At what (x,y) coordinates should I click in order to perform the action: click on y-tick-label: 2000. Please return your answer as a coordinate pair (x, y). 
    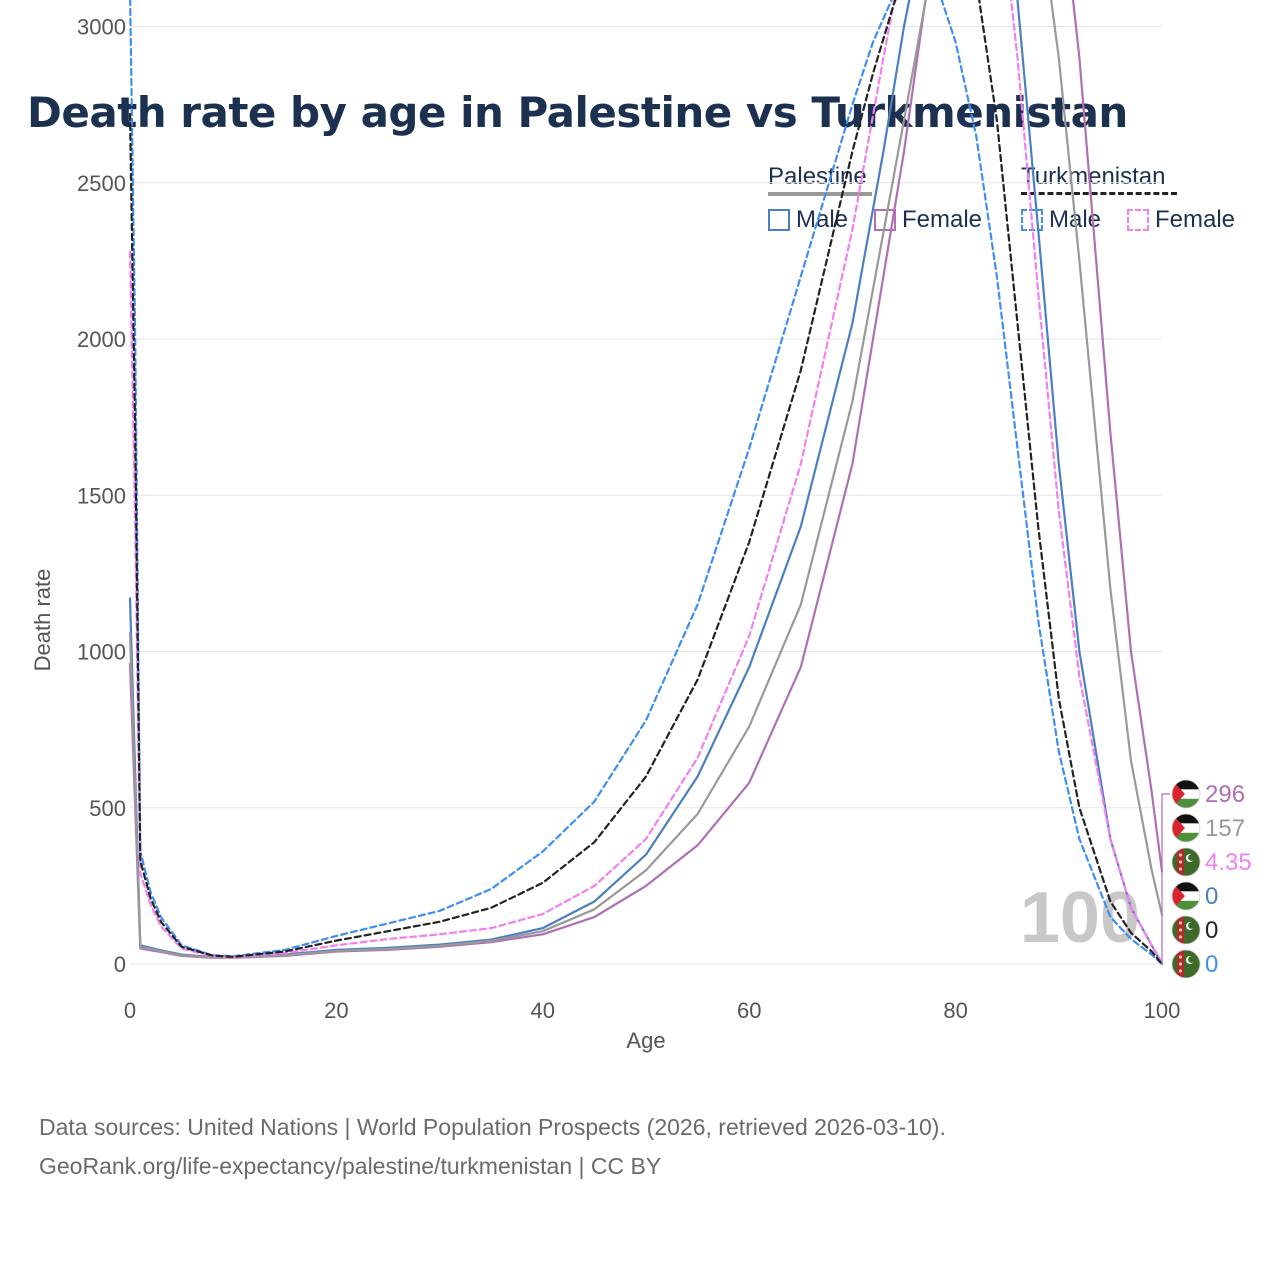
    Looking at the image, I should click on (101, 339).